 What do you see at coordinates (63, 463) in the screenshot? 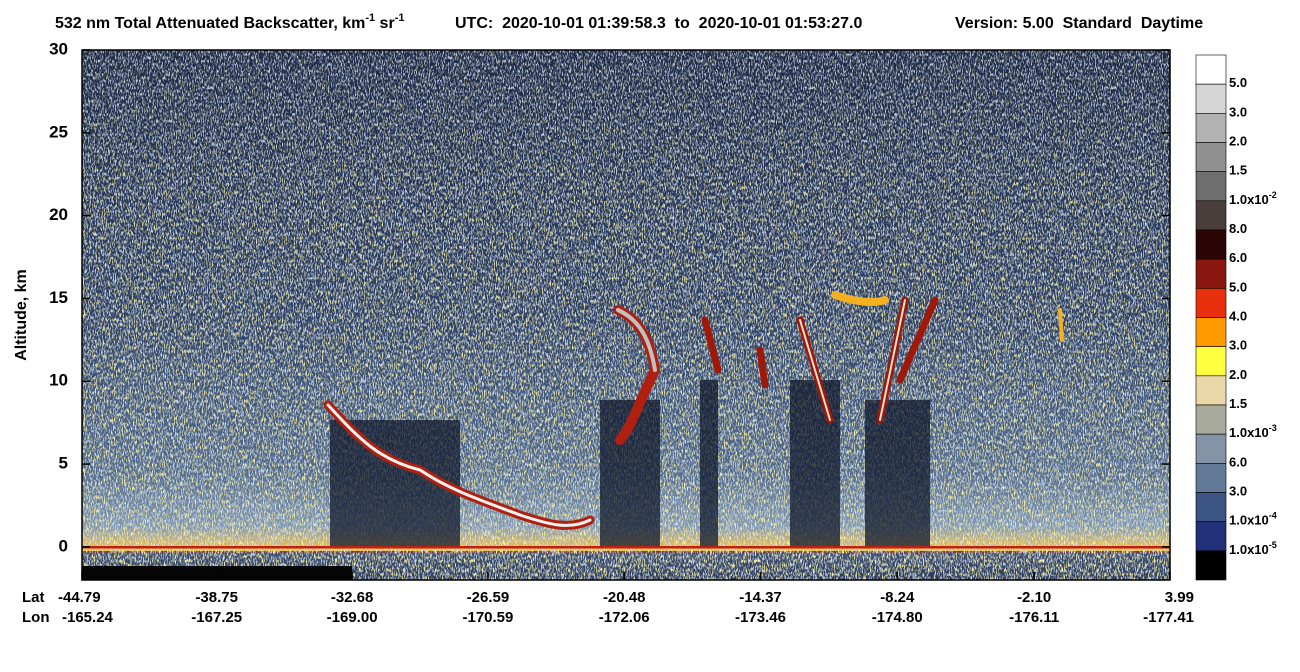
I see `y-tick-label: 5` at bounding box center [63, 463].